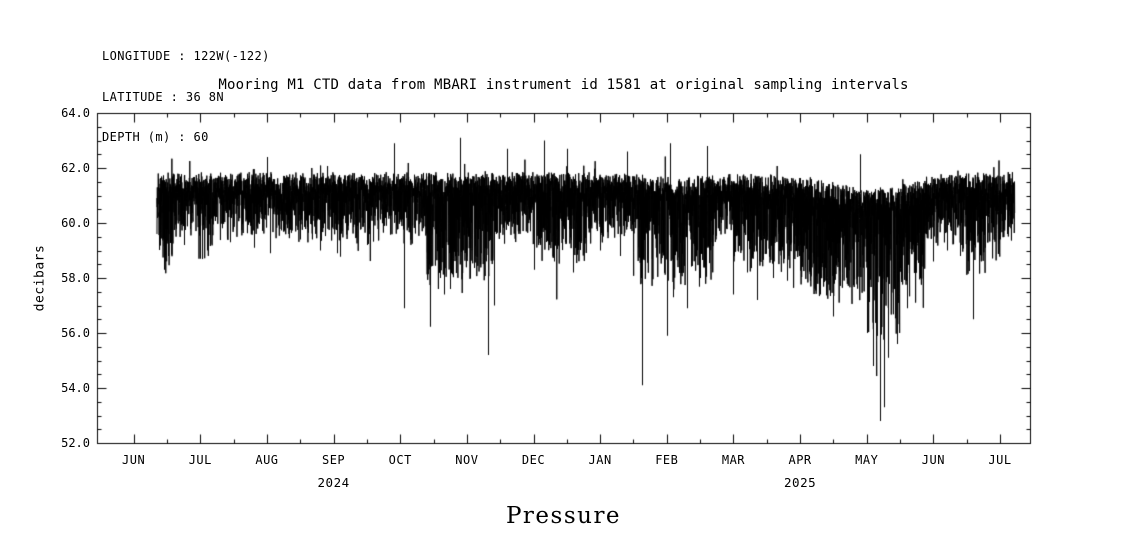 The width and height of the screenshot is (1121, 560). Describe the element at coordinates (867, 460) in the screenshot. I see `x-tick-label: MAY` at that location.